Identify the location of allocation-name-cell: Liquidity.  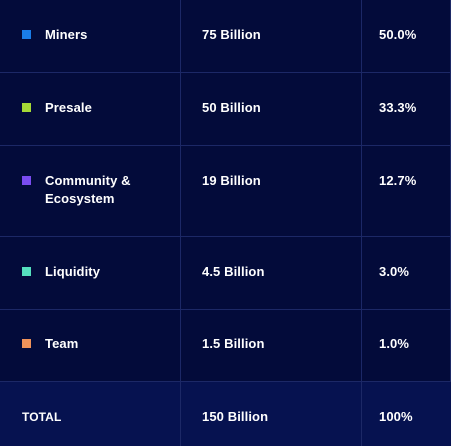
(93, 272).